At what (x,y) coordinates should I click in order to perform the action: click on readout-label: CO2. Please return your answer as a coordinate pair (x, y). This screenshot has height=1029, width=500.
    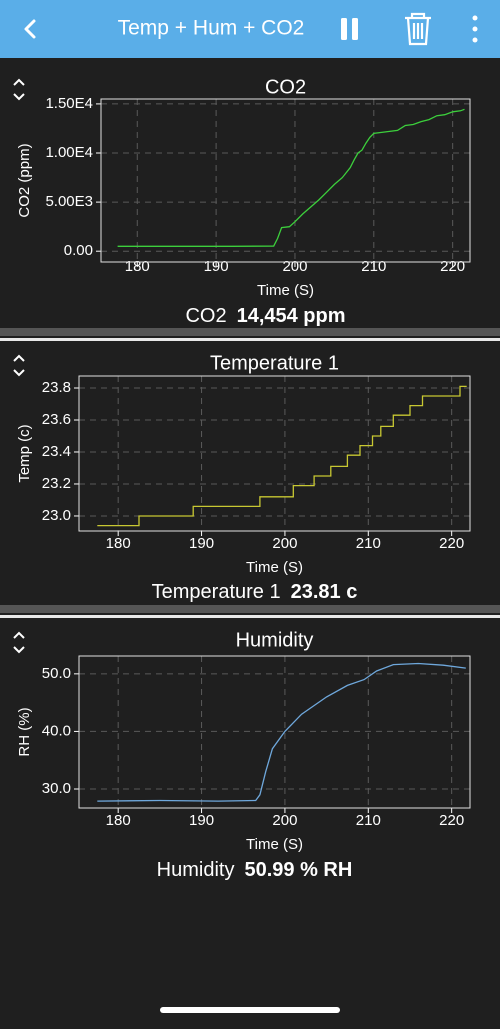
    Looking at the image, I should click on (205, 316).